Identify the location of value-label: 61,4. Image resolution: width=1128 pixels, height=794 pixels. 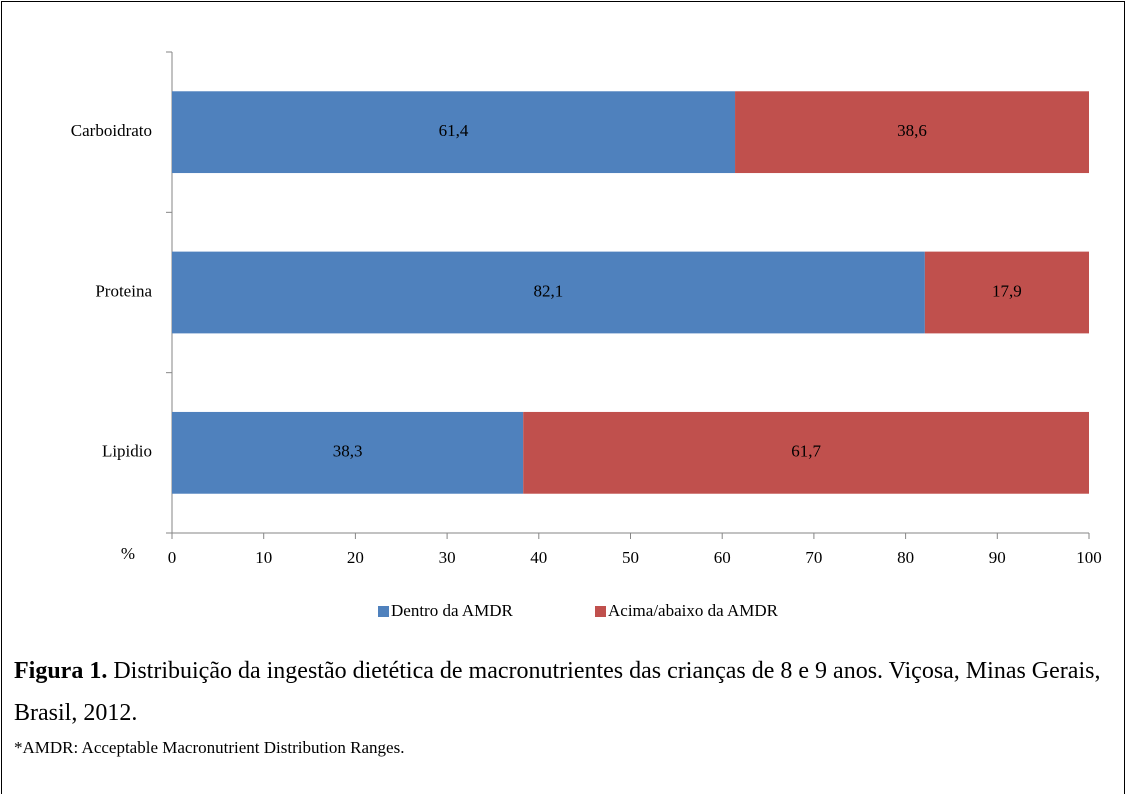
(454, 130).